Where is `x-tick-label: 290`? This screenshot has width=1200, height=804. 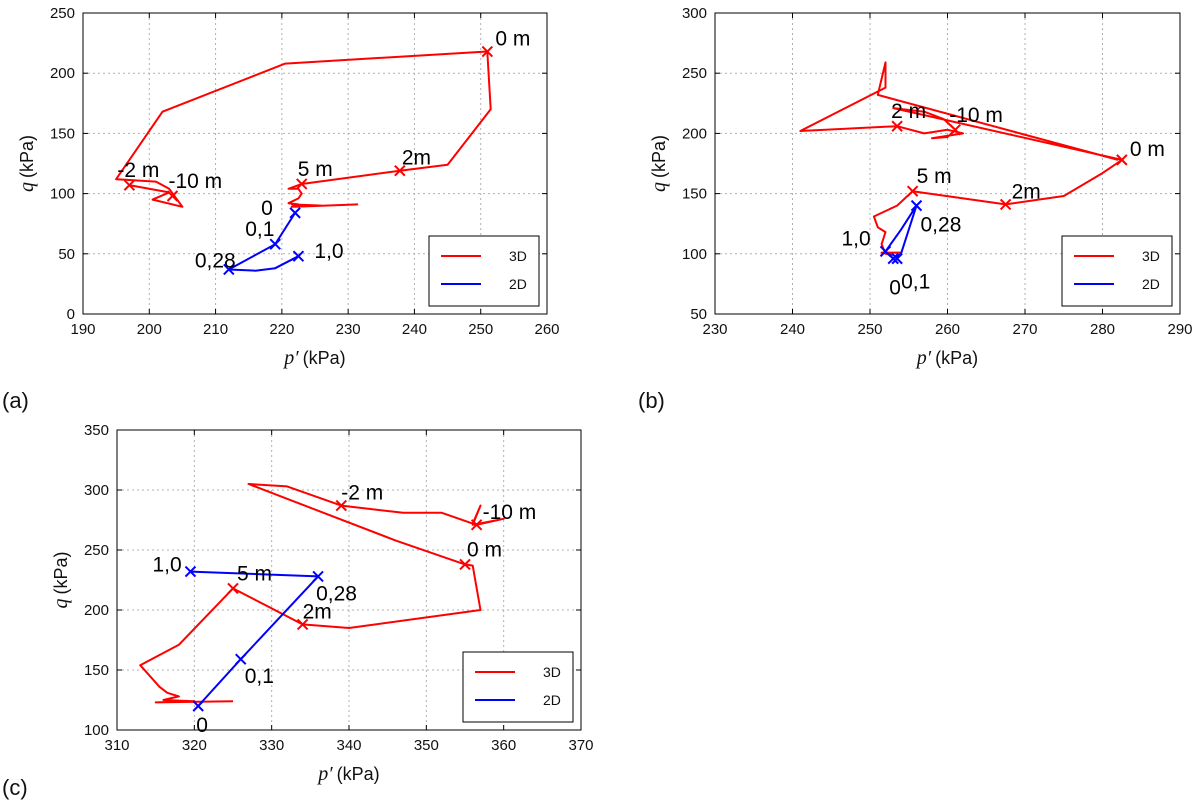
x-tick-label: 290 is located at coordinates (1179, 329).